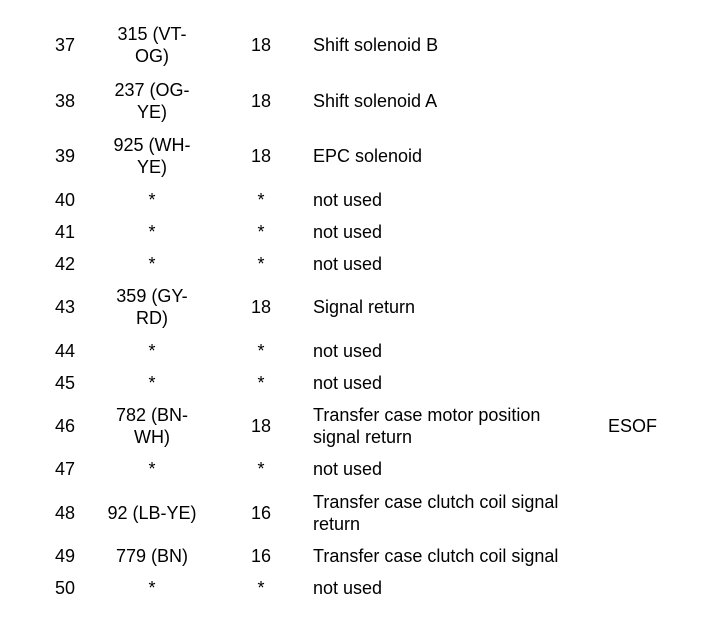 The height and width of the screenshot is (624, 704). I want to click on circuit-cell: 237 (OG- YE), so click(152, 101).